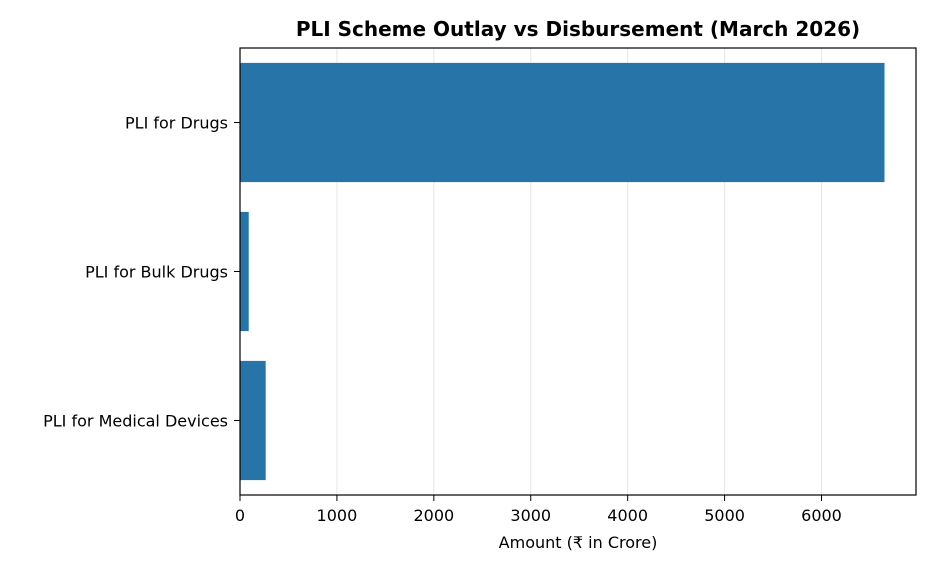 Image resolution: width=936 pixels, height=572 pixels. Describe the element at coordinates (176, 123) in the screenshot. I see `y-tick-label: PLI for Drugs` at that location.